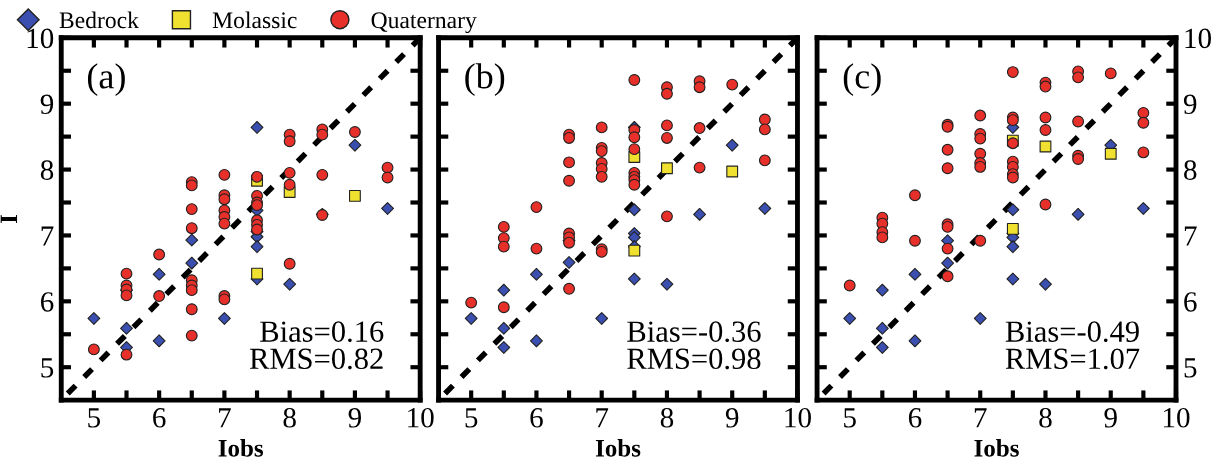 The width and height of the screenshot is (1225, 461). What do you see at coordinates (485, 79) in the screenshot?
I see `annotation: (b)` at bounding box center [485, 79].